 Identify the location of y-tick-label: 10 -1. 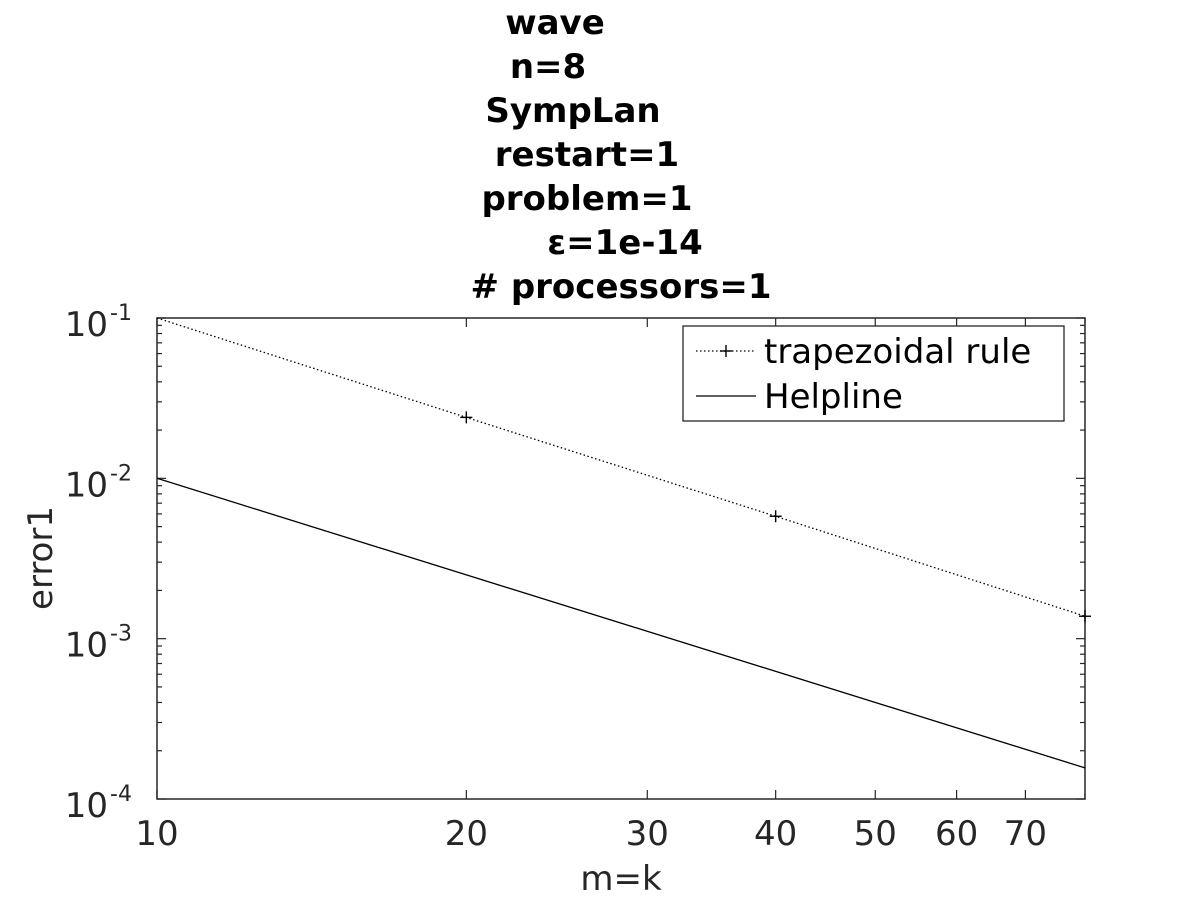
(98, 323).